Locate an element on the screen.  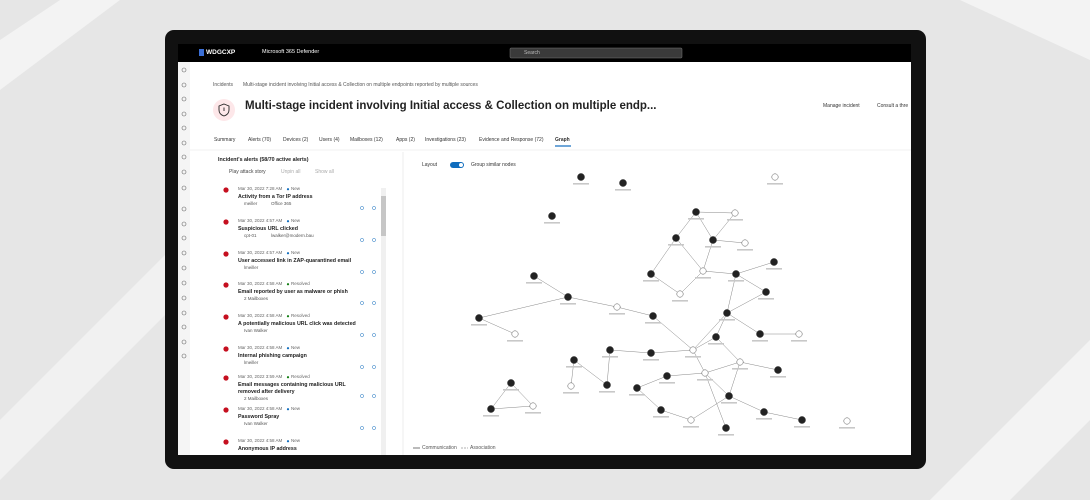
tab: Summary is located at coordinates (225, 140).